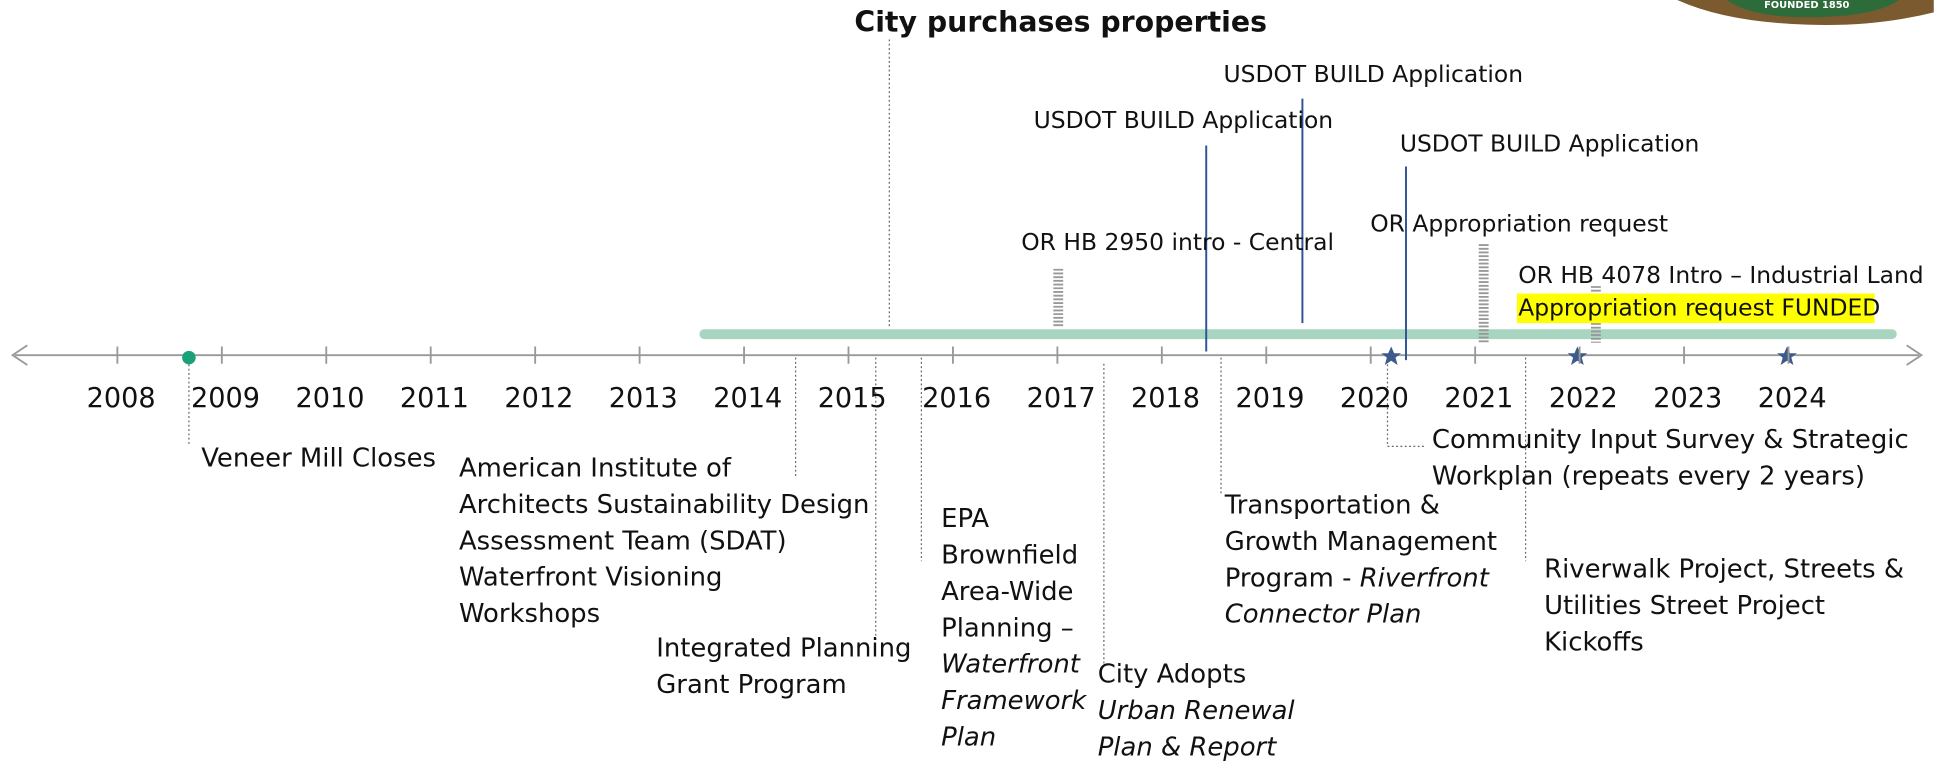  What do you see at coordinates (643, 398) in the screenshot?
I see `year-label: 2013` at bounding box center [643, 398].